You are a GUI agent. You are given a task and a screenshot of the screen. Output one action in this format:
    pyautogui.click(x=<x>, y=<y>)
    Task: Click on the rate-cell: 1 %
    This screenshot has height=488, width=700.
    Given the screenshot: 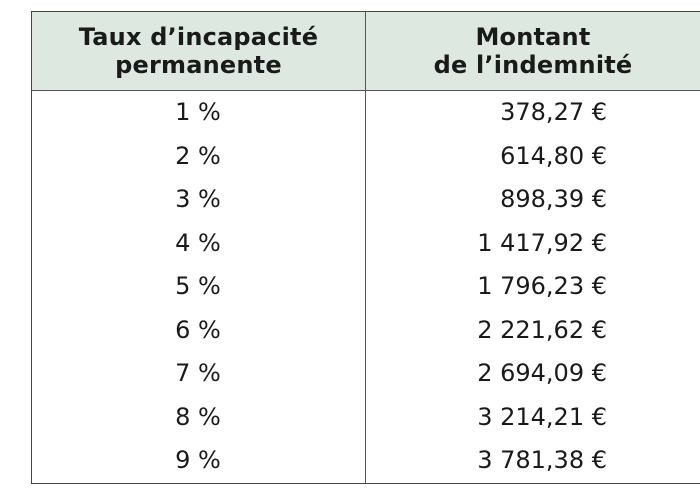 What is the action you would take?
    pyautogui.click(x=198, y=112)
    